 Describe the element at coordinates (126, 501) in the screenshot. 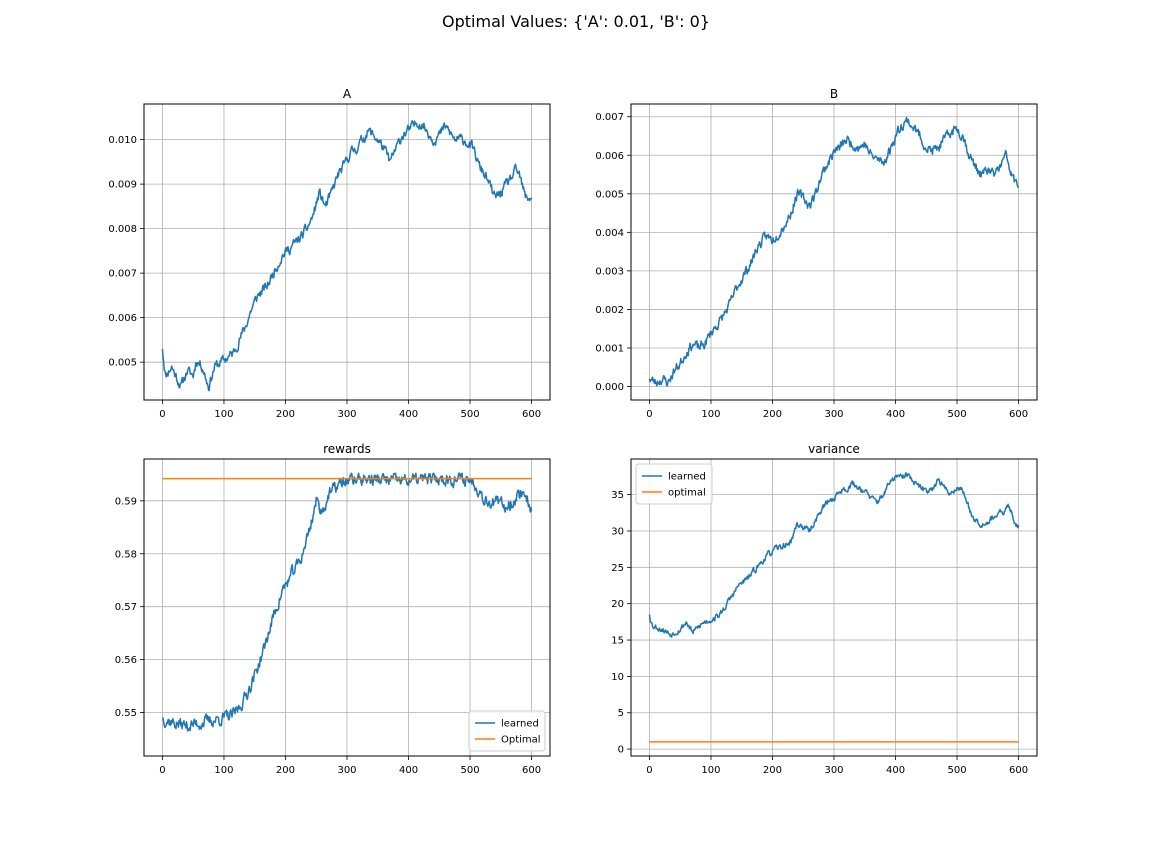

I see `y-tick-label: 0.59` at that location.